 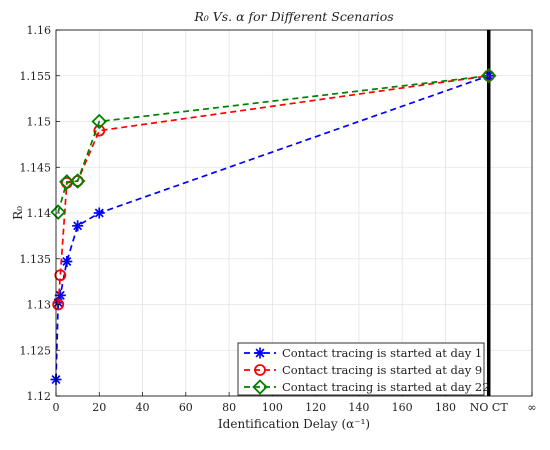 What do you see at coordinates (402, 407) in the screenshot?
I see `x-tick-label: 160` at bounding box center [402, 407].